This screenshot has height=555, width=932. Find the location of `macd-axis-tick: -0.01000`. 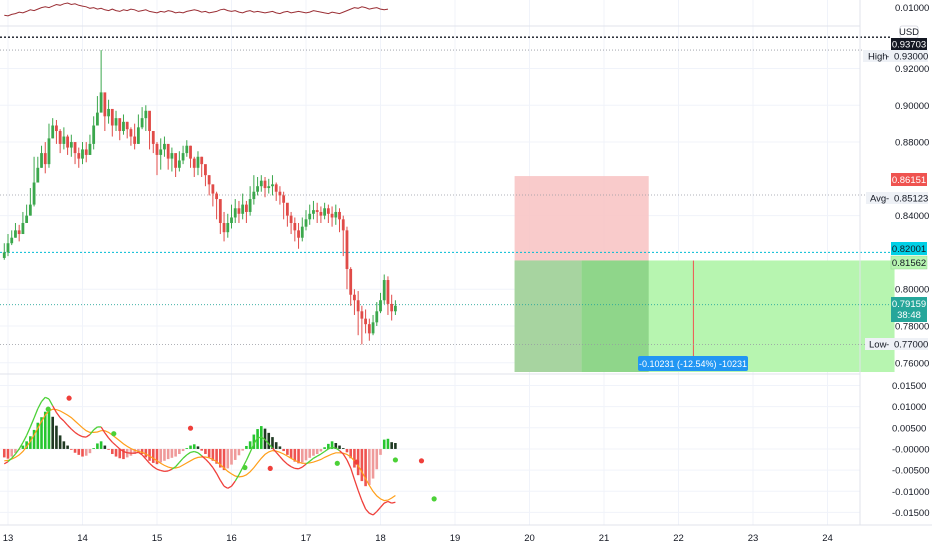

macd-axis-tick: -0.01000 is located at coordinates (911, 492).